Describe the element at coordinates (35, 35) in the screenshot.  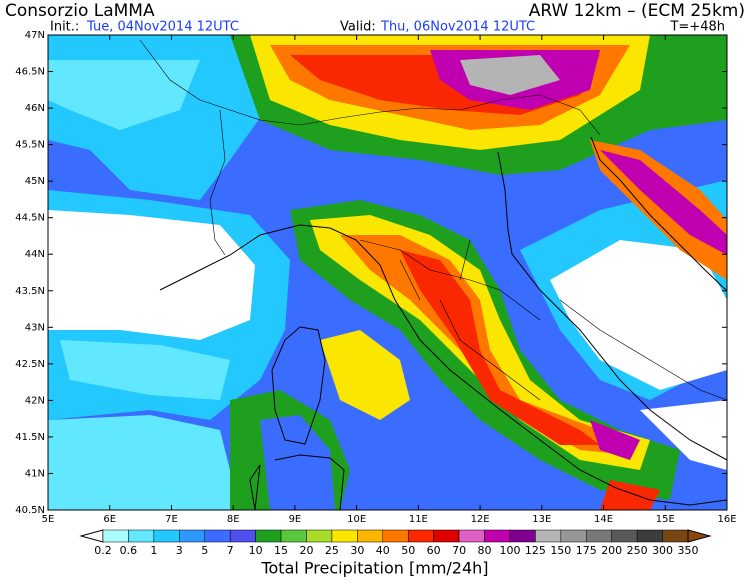
I see `lat-label: 47N` at that location.